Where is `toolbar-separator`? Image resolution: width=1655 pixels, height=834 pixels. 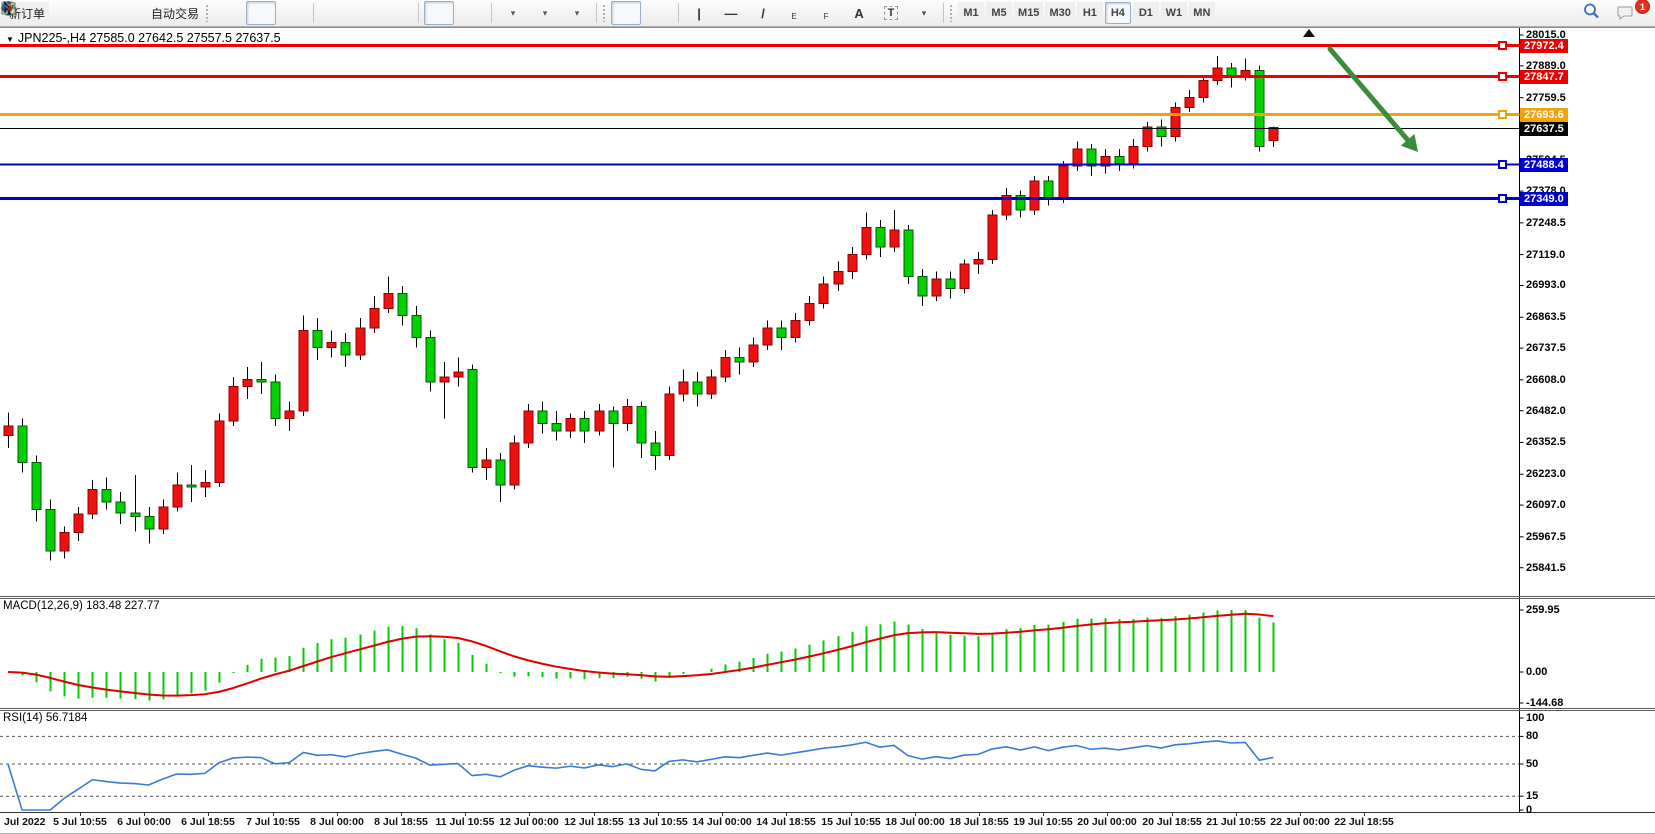 toolbar-separator is located at coordinates (492, 13).